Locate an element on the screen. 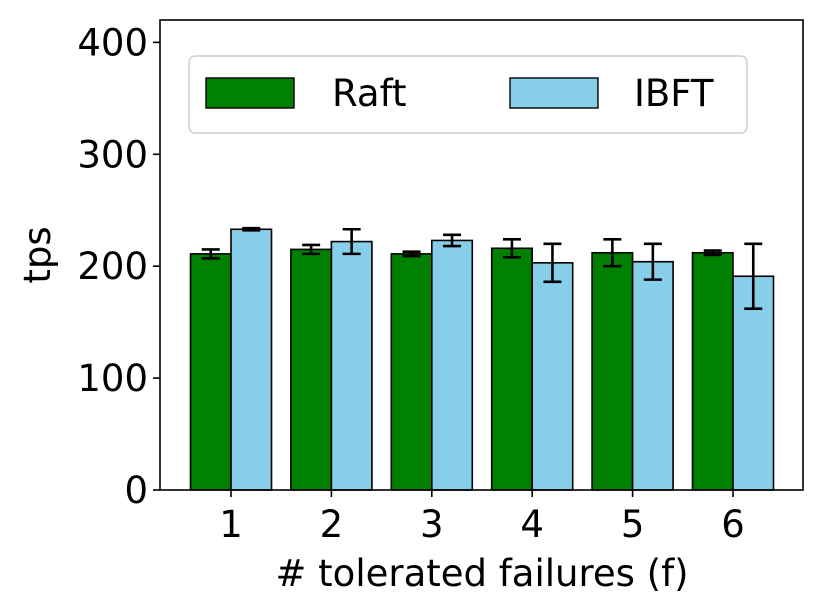 This screenshot has width=823, height=609. x-tick-label: 5 is located at coordinates (633, 524).